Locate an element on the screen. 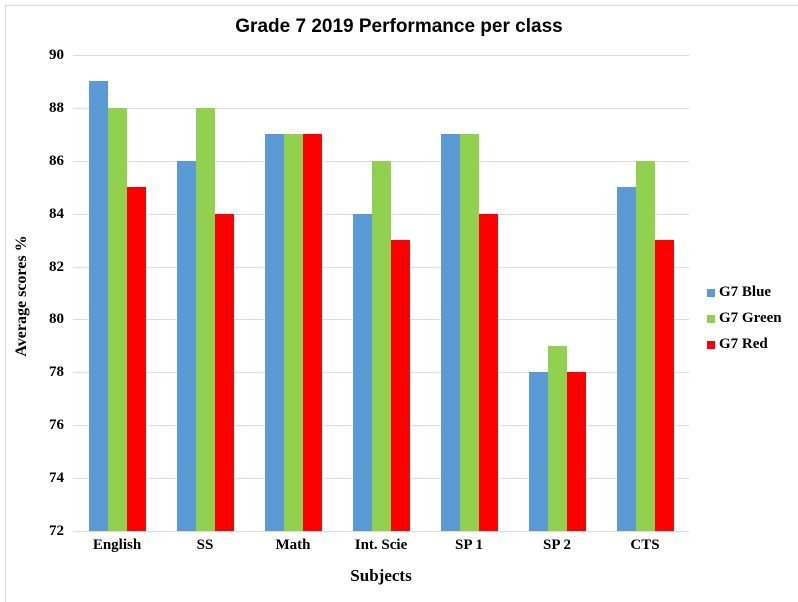 Image resolution: width=798 pixels, height=602 pixels. x-tick-label: SS is located at coordinates (205, 545).